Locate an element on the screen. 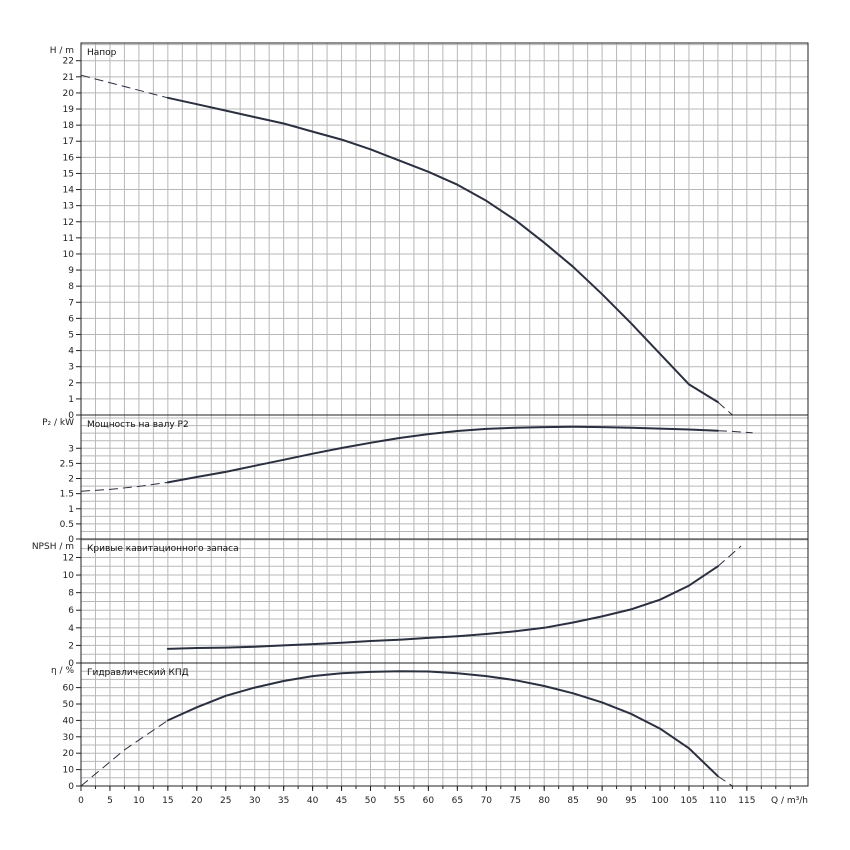 The height and width of the screenshot is (850, 850). x-tick-label: 60 is located at coordinates (429, 801).